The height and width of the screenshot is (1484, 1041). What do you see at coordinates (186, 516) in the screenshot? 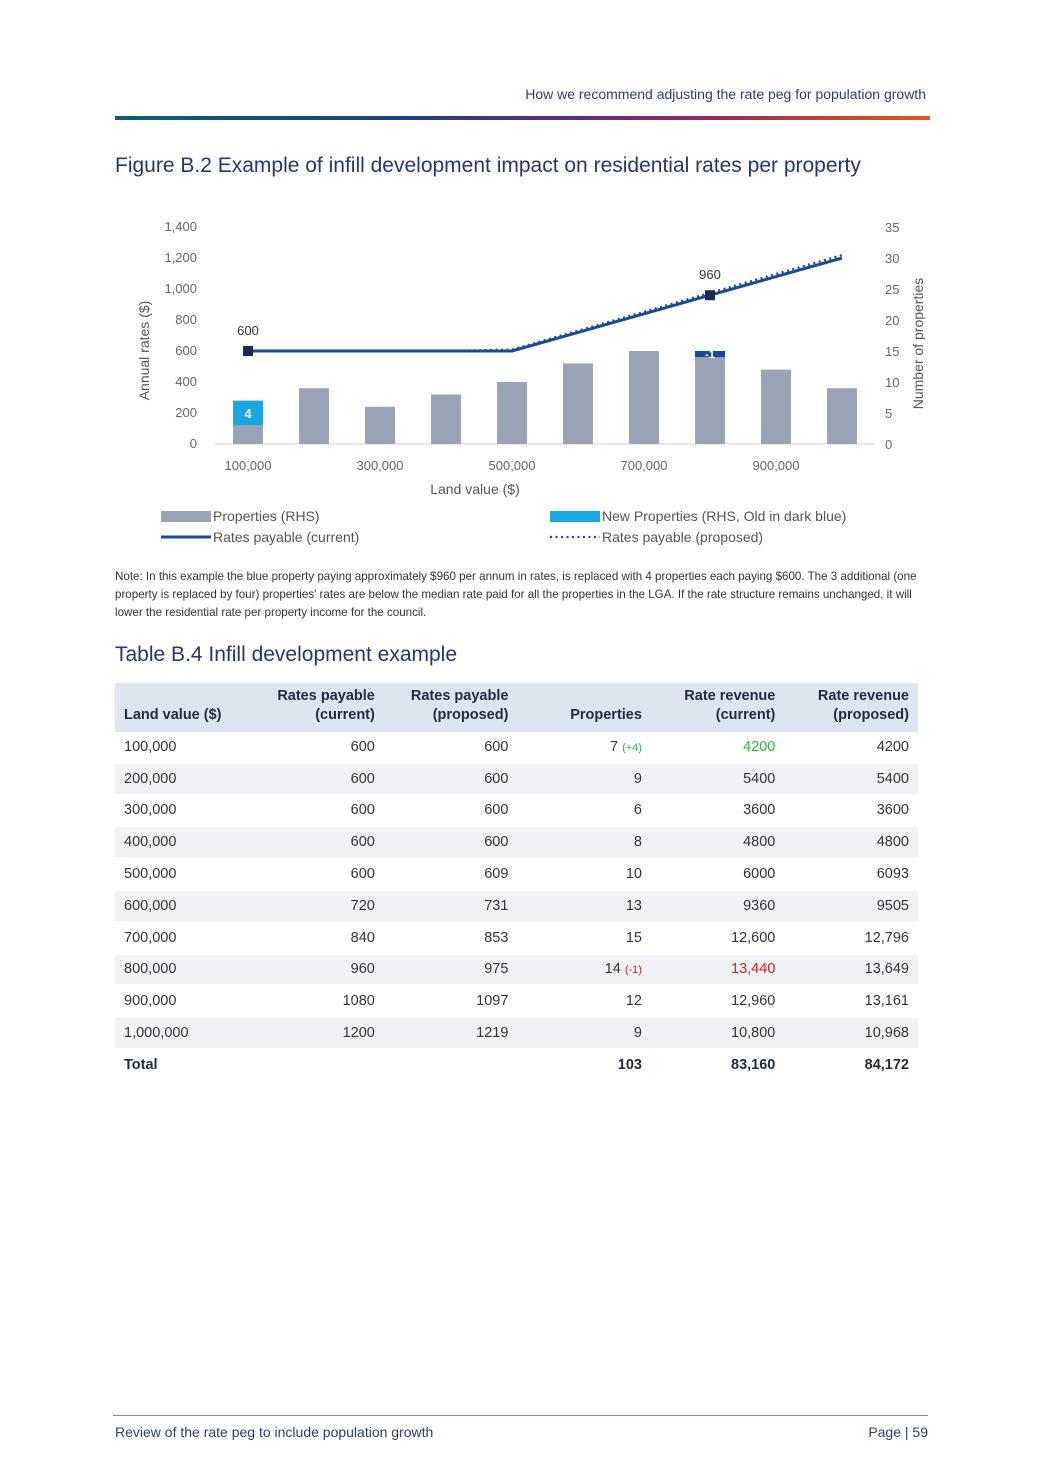
I see `legend-swatch-properties` at bounding box center [186, 516].